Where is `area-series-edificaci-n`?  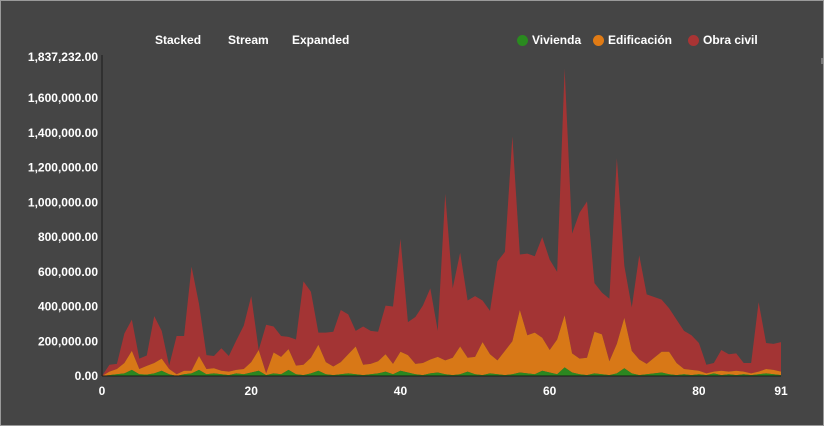 area-series-edificaci-n is located at coordinates (441, 343).